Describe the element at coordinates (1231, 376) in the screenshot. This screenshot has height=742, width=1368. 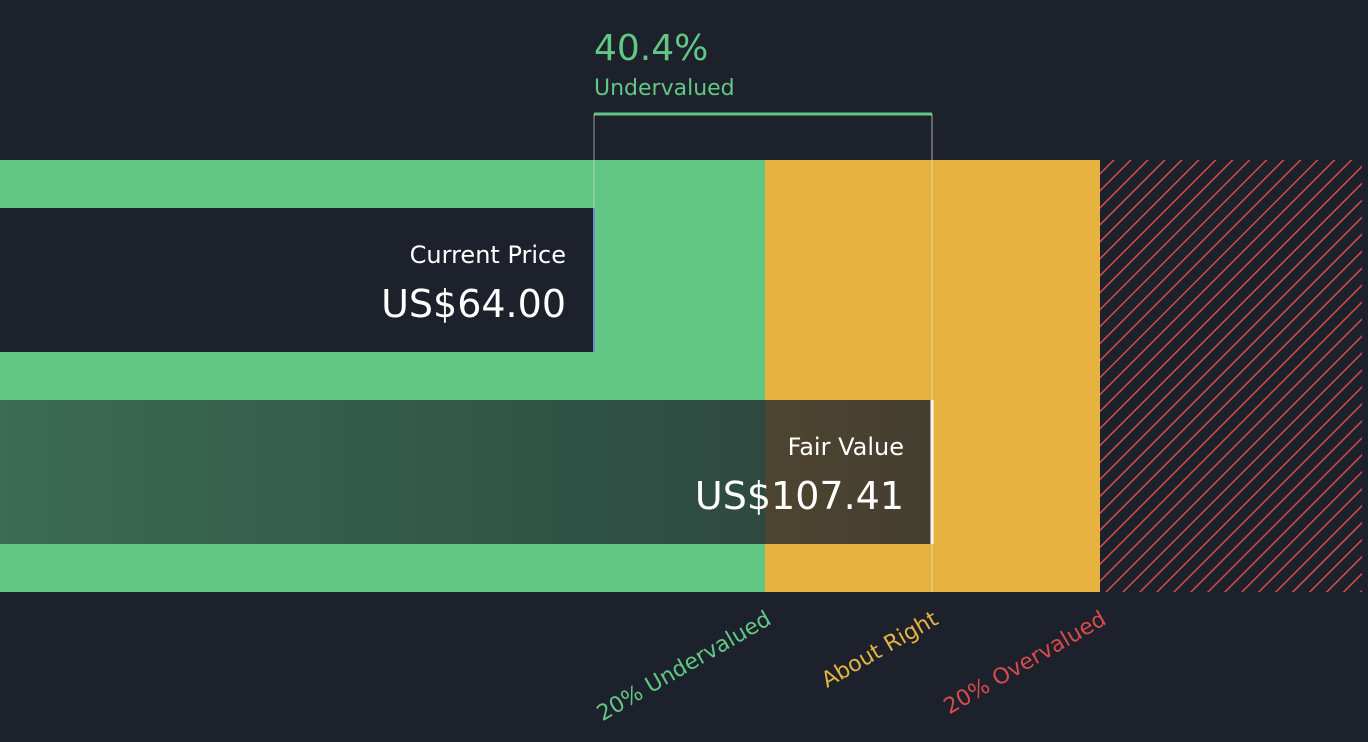
I see `overvalued-zone` at that location.